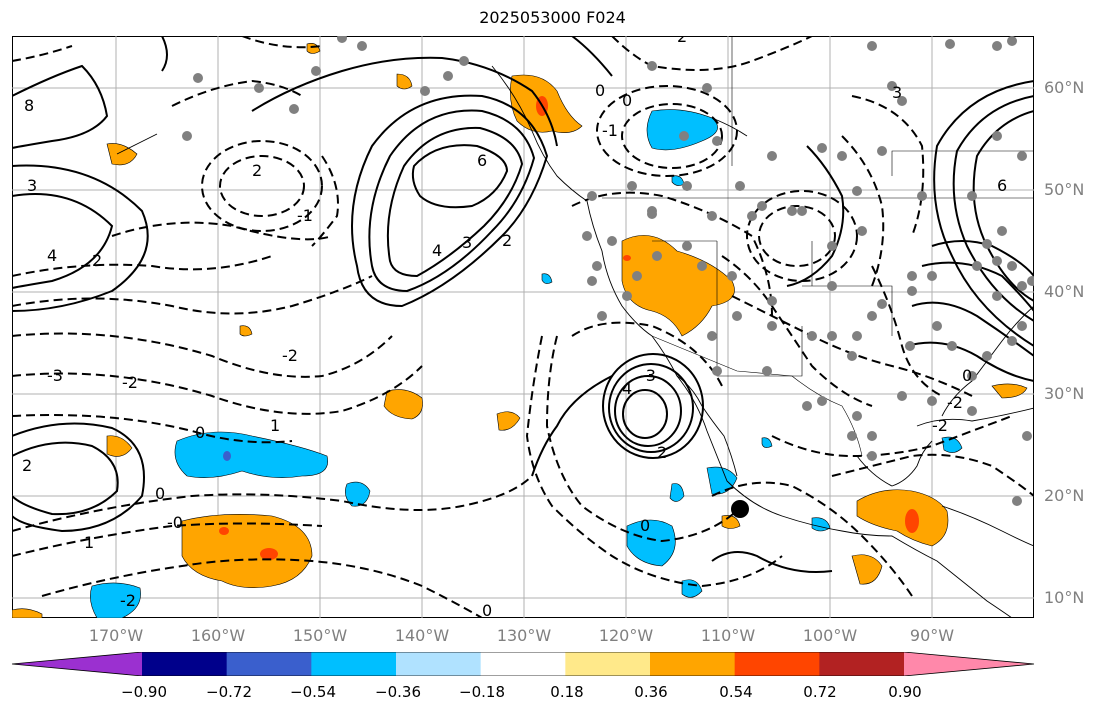 This screenshot has height=712, width=1105. Describe the element at coordinates (175, 522) in the screenshot. I see `contour-label: -0` at that location.